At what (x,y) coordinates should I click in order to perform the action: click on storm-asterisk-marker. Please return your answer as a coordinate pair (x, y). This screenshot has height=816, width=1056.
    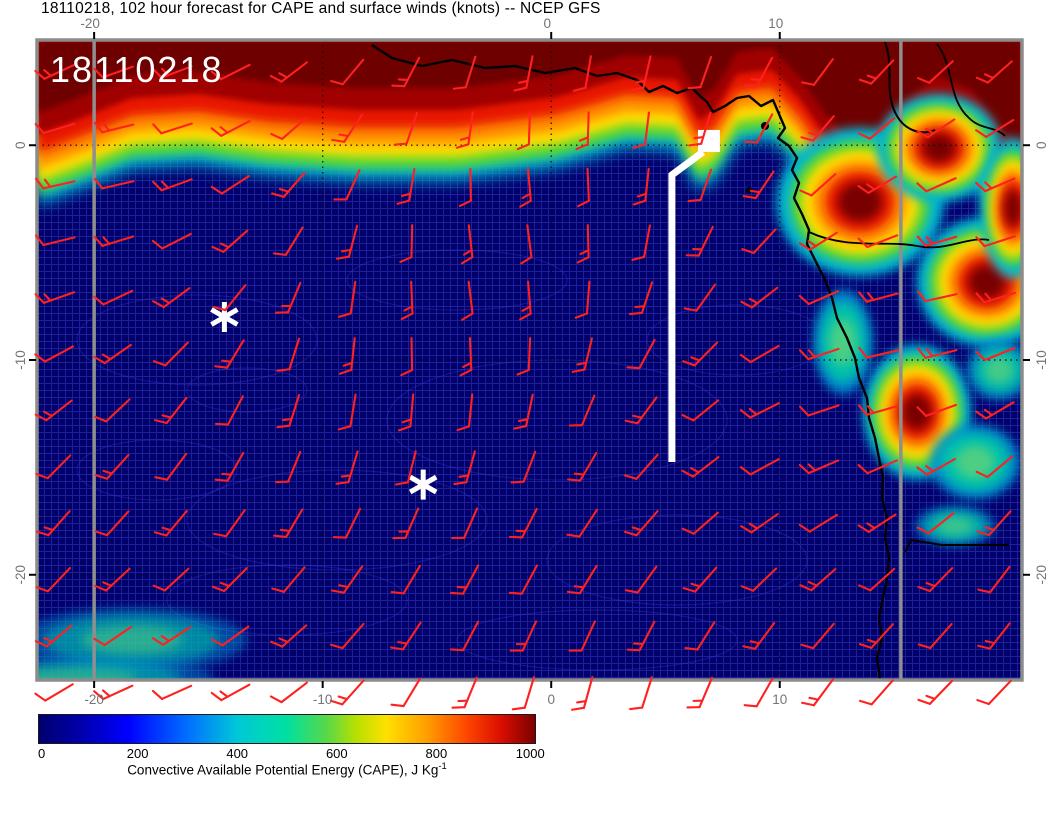
    Looking at the image, I should click on (224, 317).